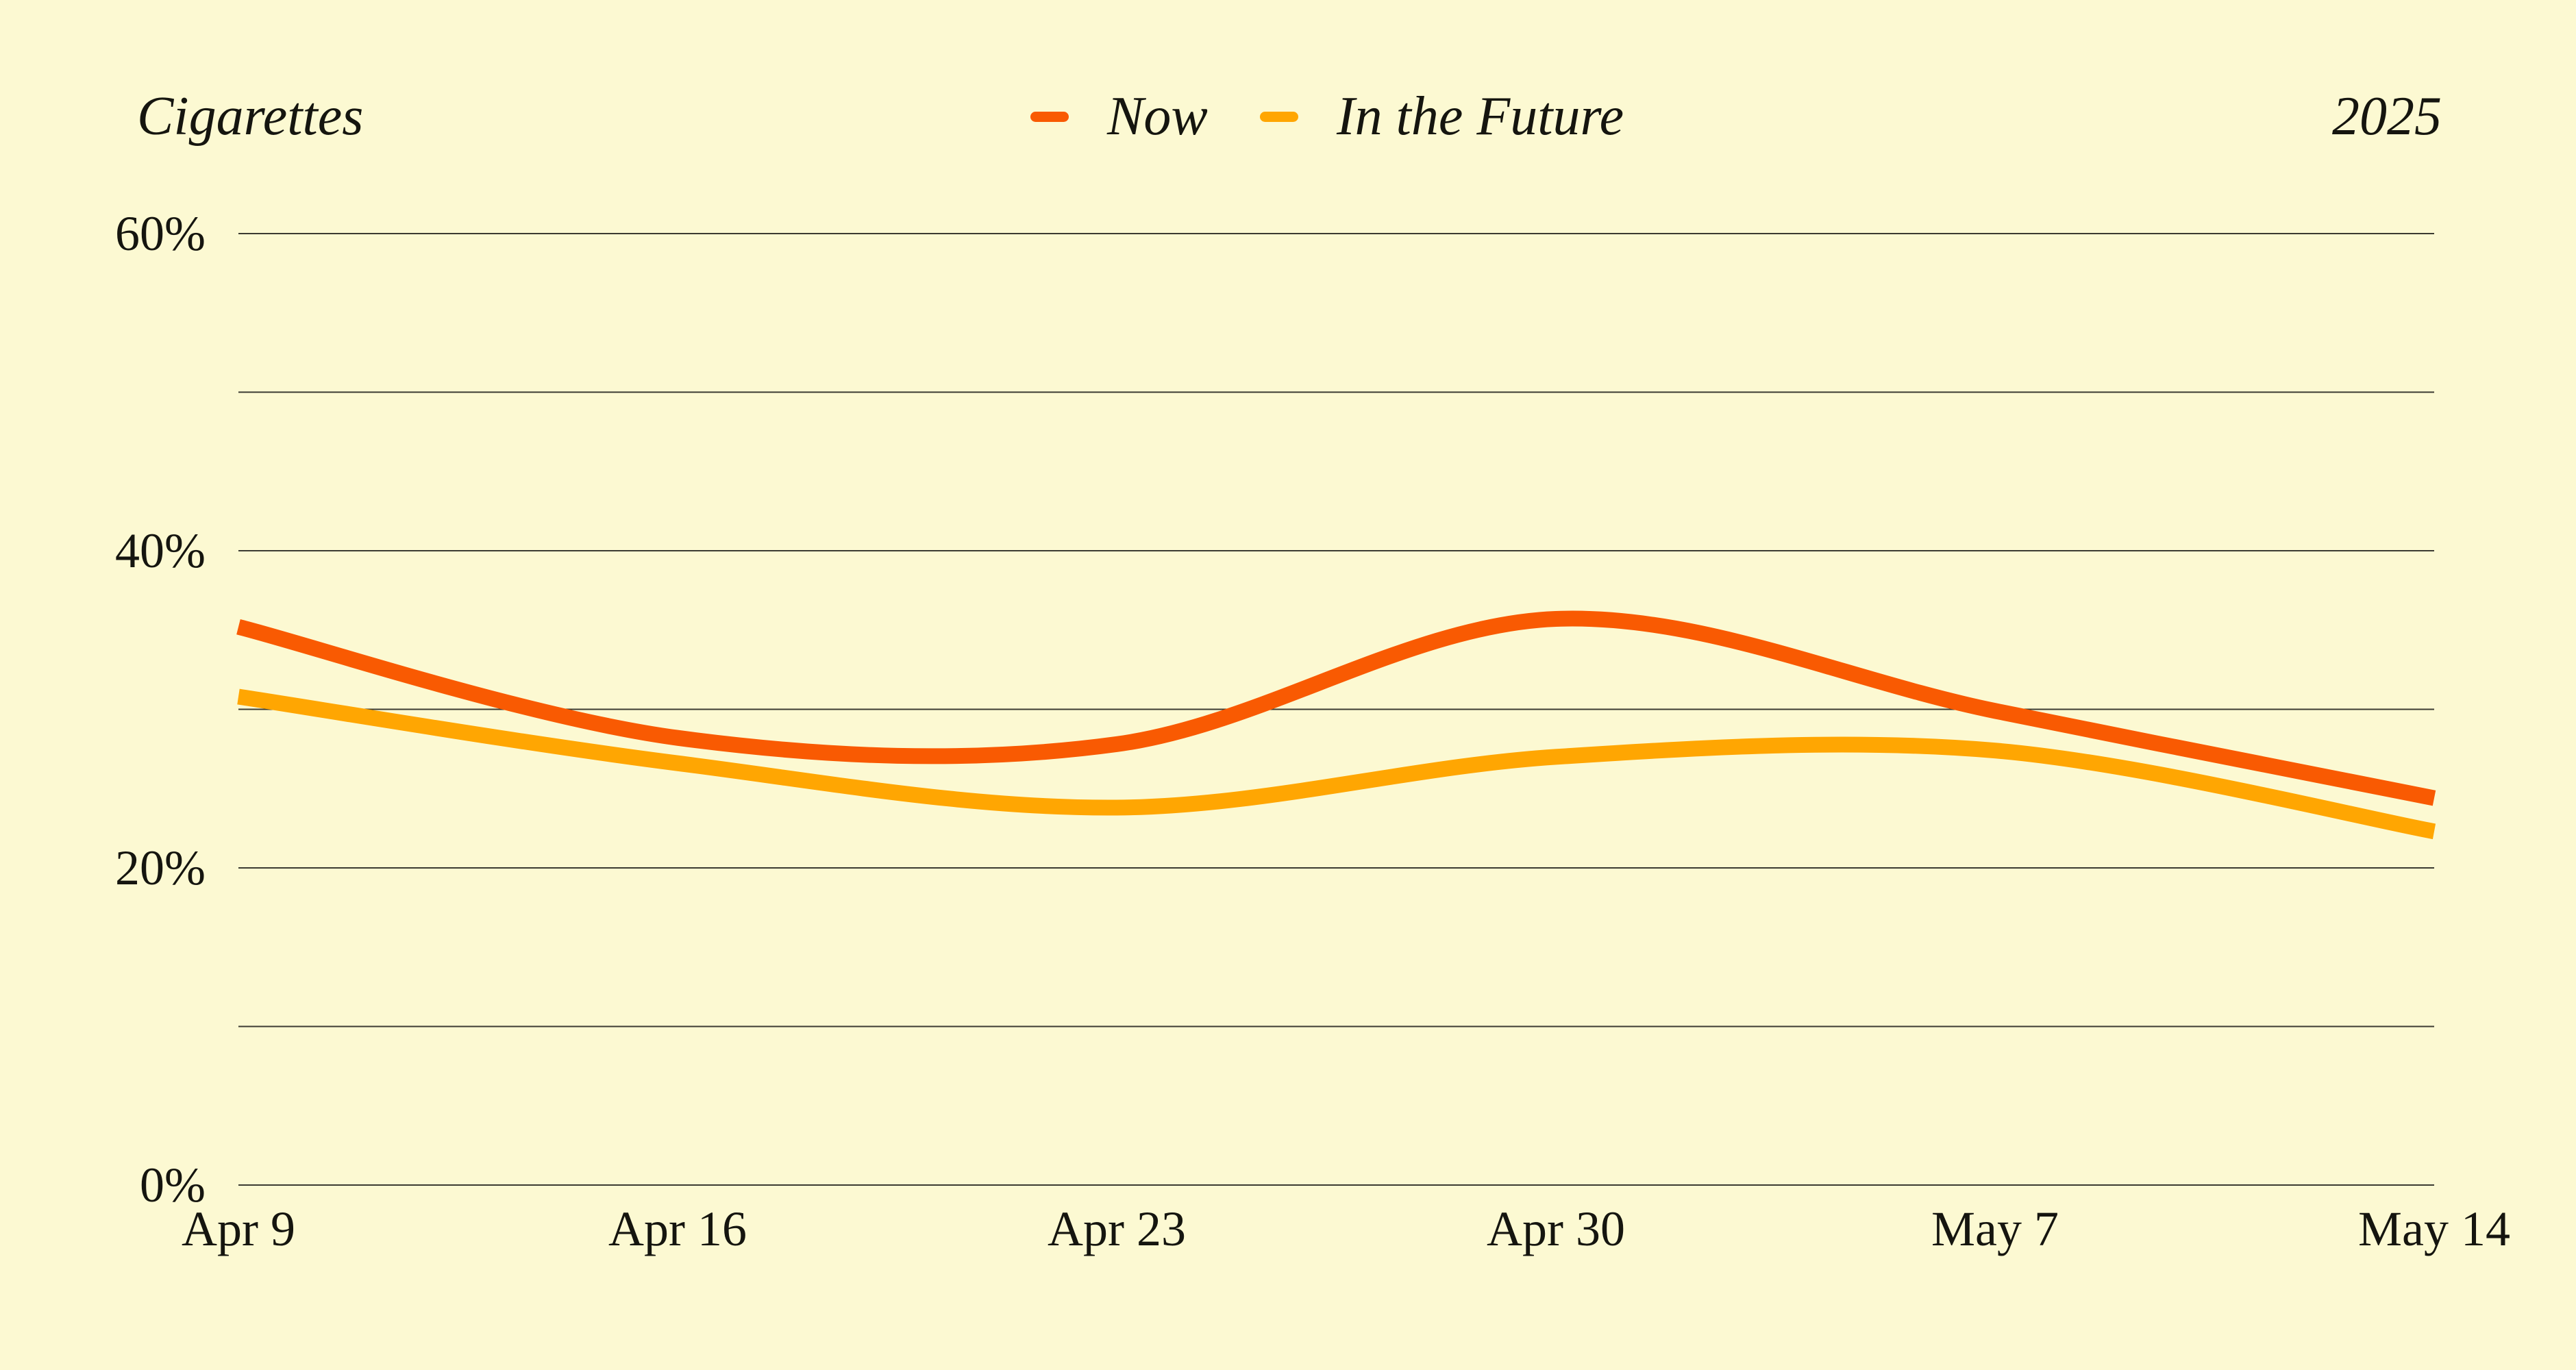 The width and height of the screenshot is (2576, 1370). I want to click on chart-title: Cigarettes, so click(250, 116).